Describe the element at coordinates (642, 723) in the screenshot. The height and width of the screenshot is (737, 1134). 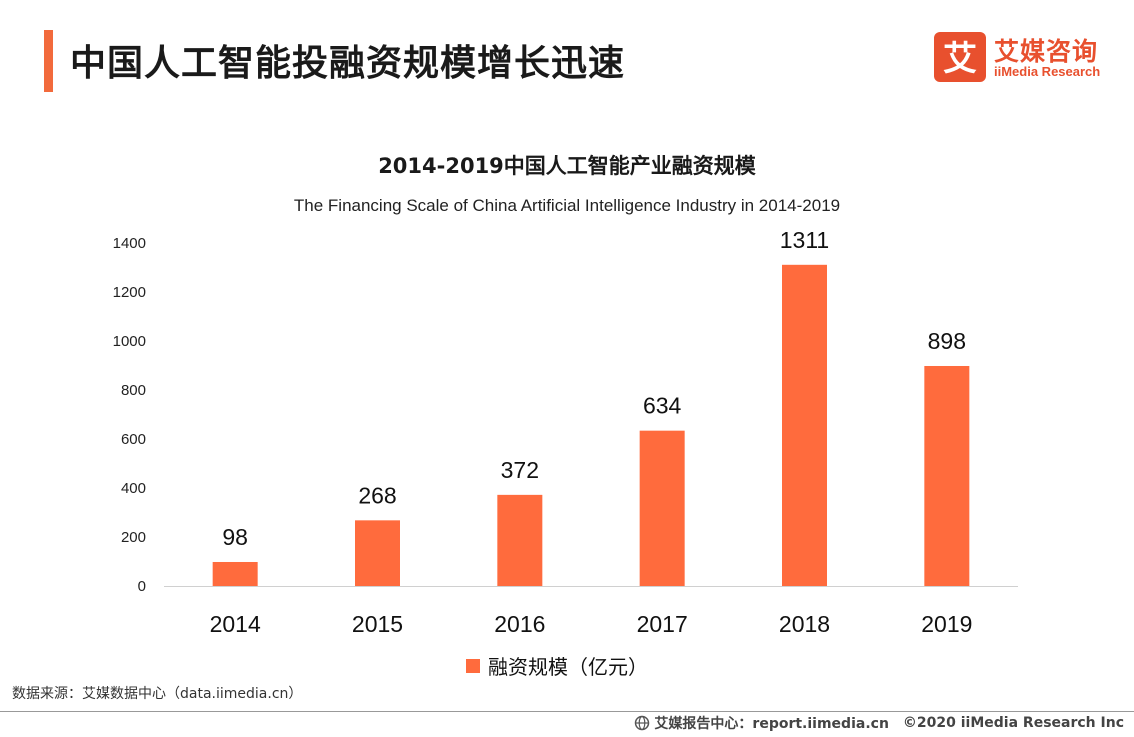
I see `globe-icon` at that location.